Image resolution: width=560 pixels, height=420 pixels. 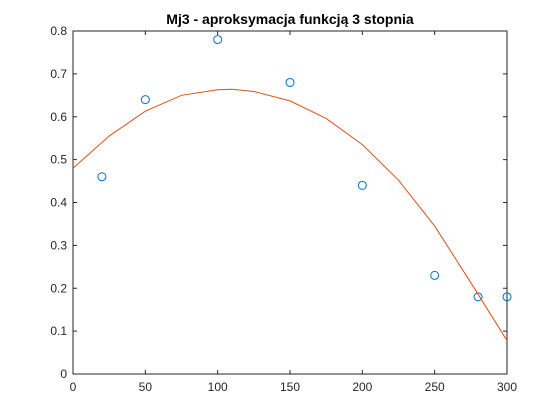 What do you see at coordinates (146, 387) in the screenshot?
I see `x-tick-label: 50` at bounding box center [146, 387].